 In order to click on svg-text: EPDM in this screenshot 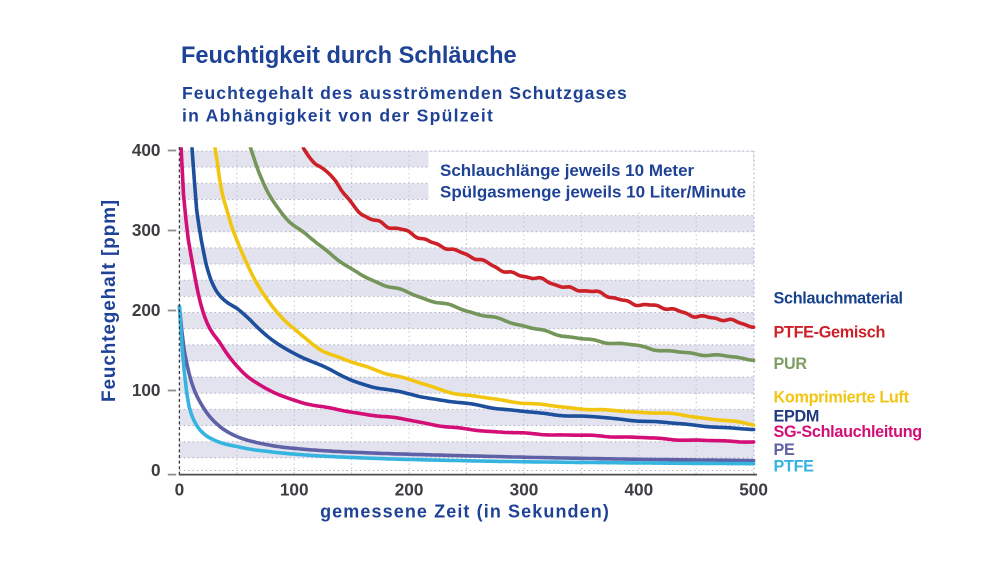, I will do `click(797, 417)`.